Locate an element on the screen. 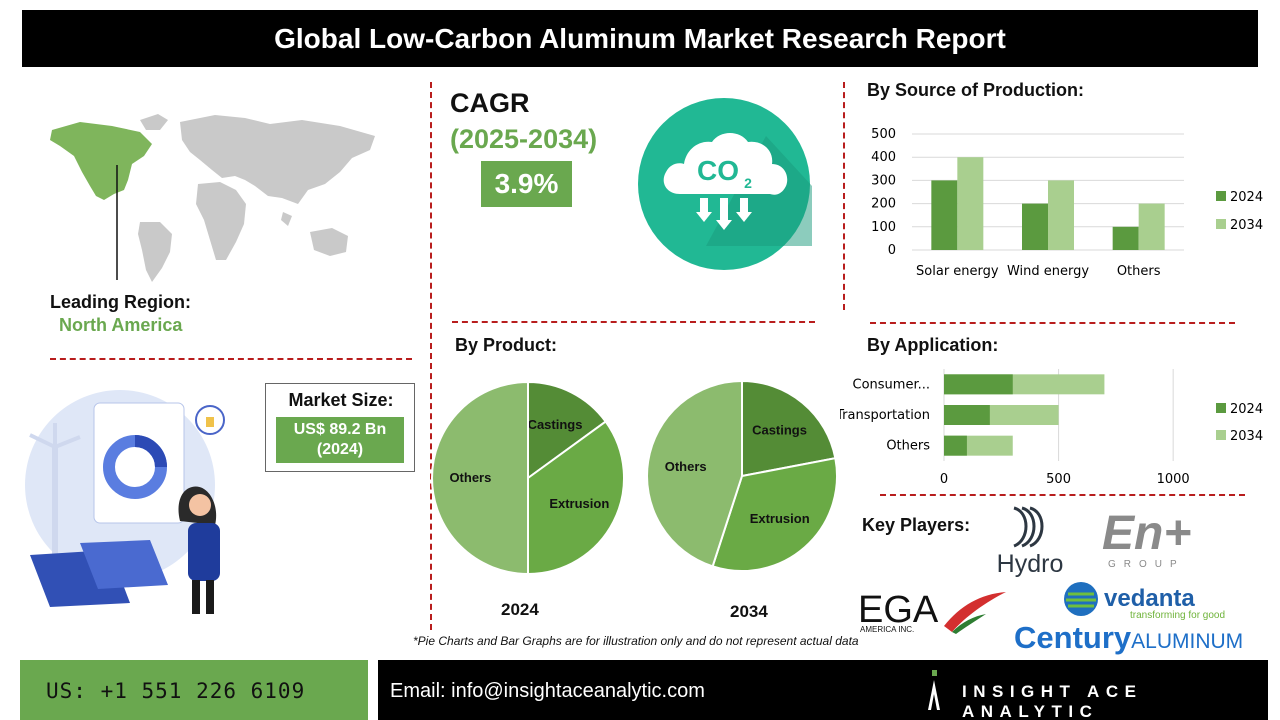 The width and height of the screenshot is (1280, 720). market-size-label: Market Size: is located at coordinates (341, 400).